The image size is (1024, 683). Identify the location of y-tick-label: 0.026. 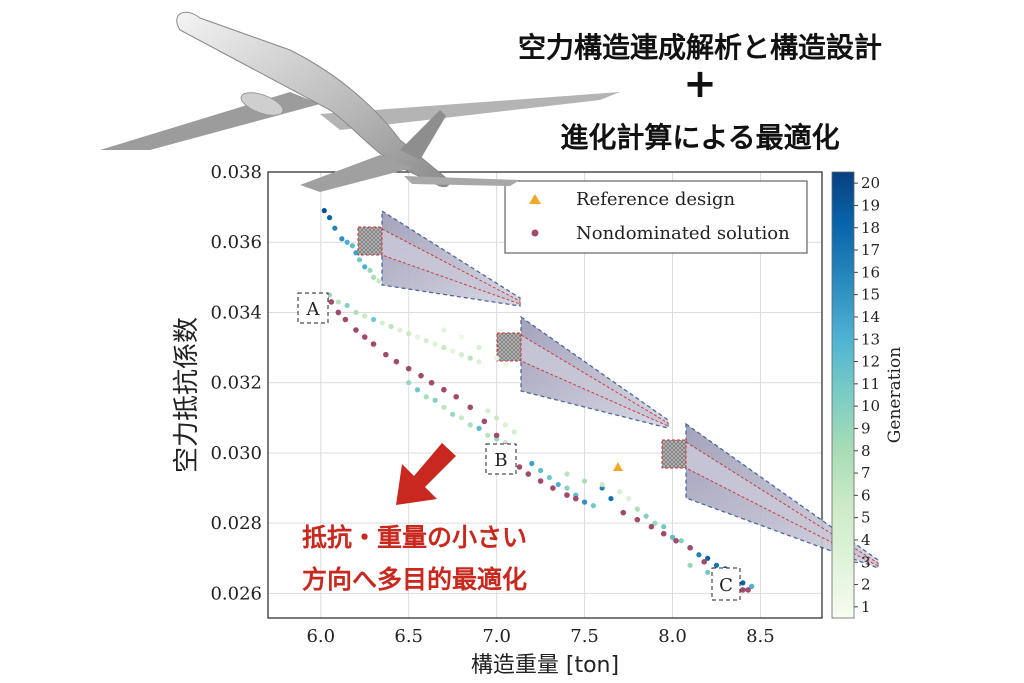
(236, 593).